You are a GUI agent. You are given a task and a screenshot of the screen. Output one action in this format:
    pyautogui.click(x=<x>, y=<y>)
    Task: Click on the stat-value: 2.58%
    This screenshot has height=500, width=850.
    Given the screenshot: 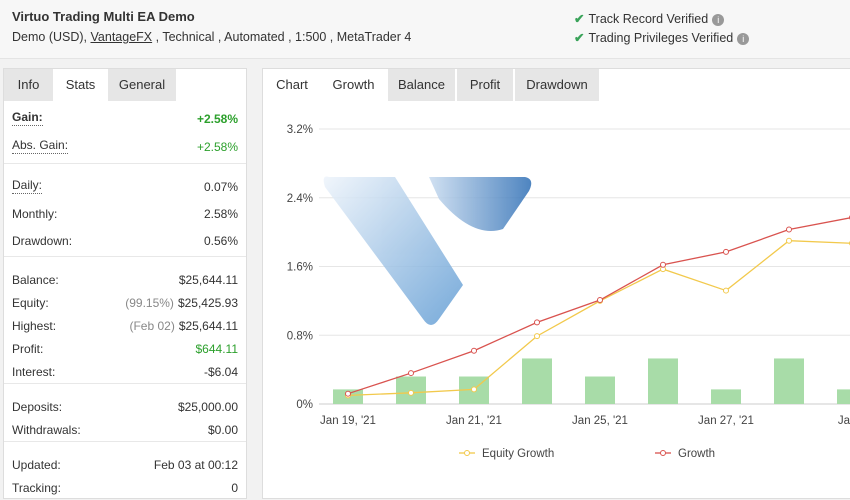 What is the action you would take?
    pyautogui.click(x=221, y=214)
    